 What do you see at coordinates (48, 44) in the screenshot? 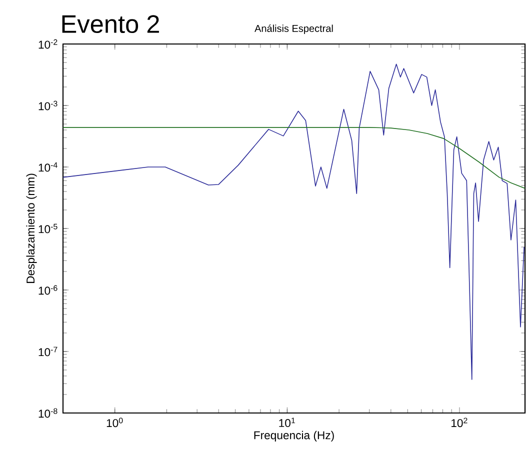
I see `y-tick-label: 10$^{-2}$` at bounding box center [48, 44].